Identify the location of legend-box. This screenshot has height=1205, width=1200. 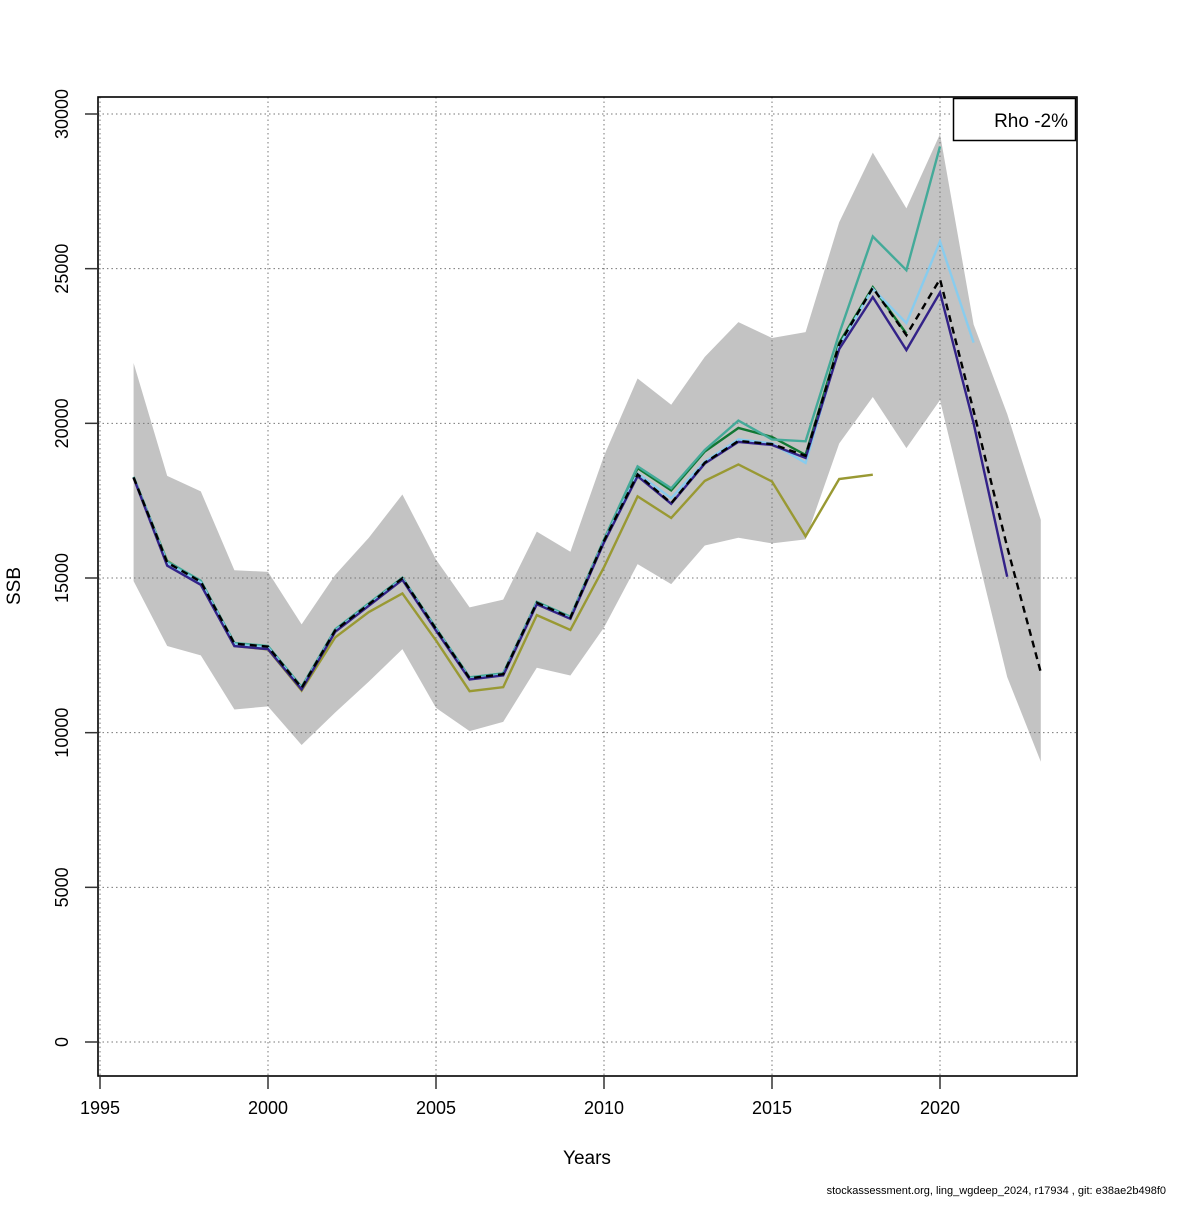
(1014, 119).